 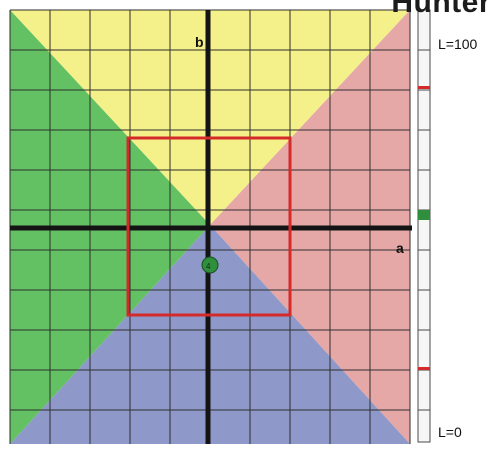 What do you see at coordinates (424, 87) in the screenshot?
I see `lightness-marker-upper` at bounding box center [424, 87].